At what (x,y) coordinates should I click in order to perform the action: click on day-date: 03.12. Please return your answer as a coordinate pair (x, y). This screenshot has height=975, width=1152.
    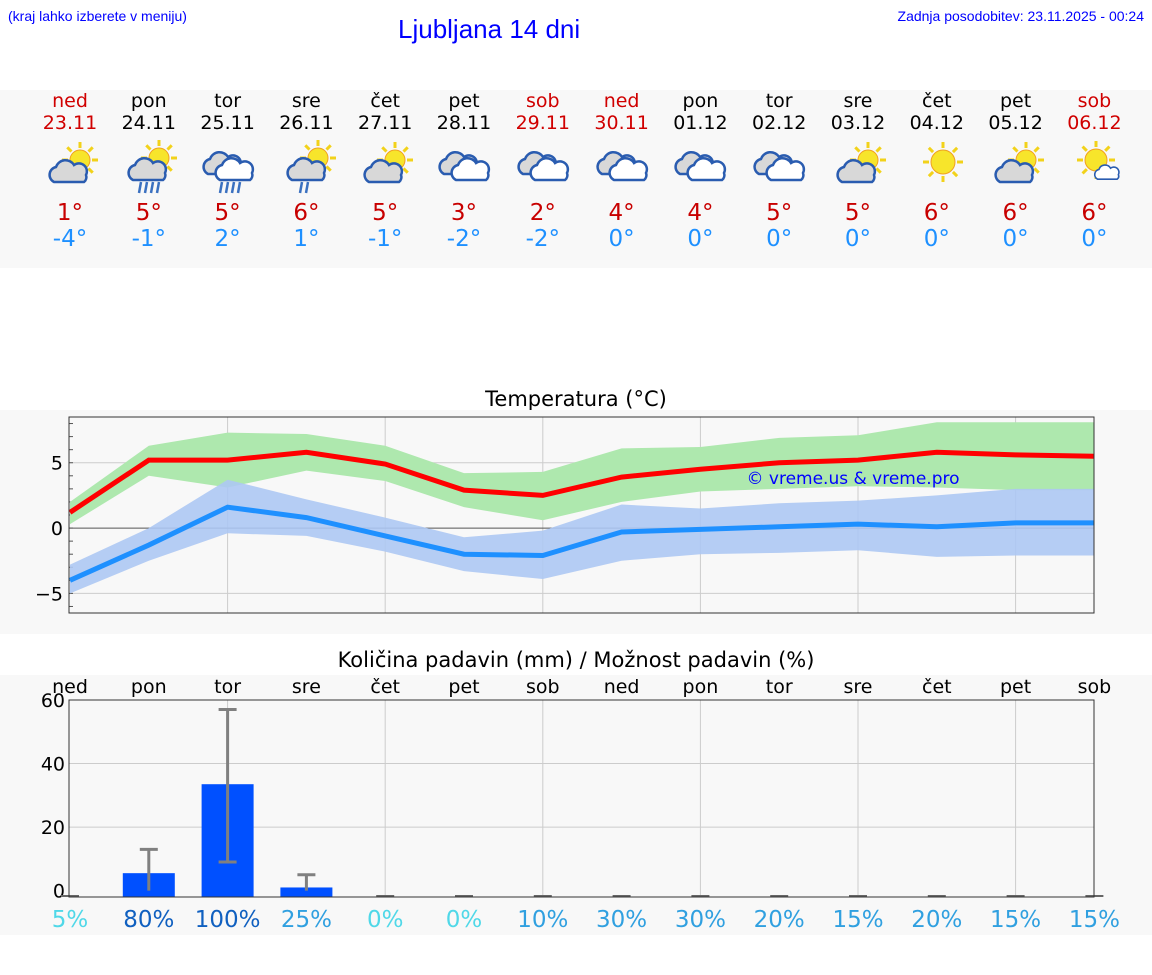
    Looking at the image, I should click on (858, 123).